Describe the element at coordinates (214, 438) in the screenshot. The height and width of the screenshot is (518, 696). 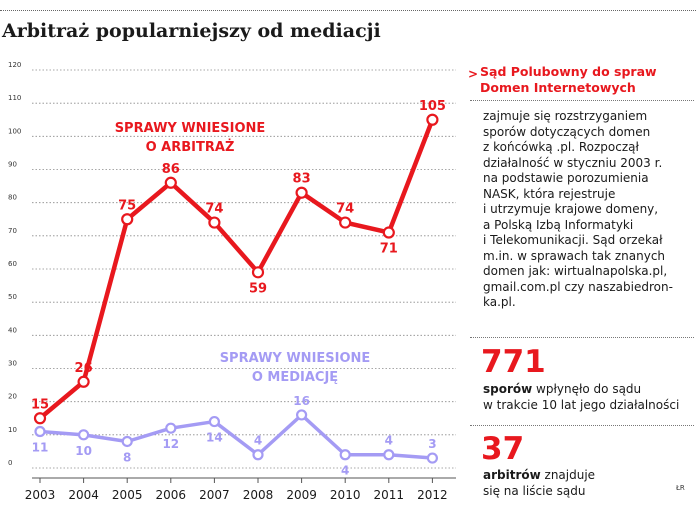
I see `data-label: 14` at that location.